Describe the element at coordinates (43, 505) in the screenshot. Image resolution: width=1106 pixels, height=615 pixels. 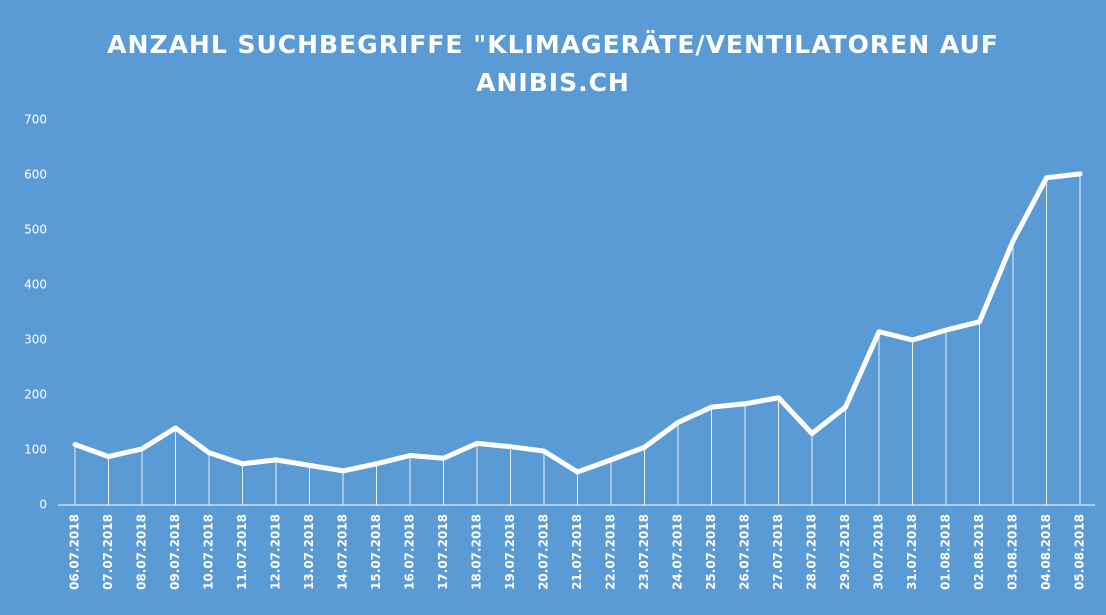
I see `y-tick-label: 0` at that location.